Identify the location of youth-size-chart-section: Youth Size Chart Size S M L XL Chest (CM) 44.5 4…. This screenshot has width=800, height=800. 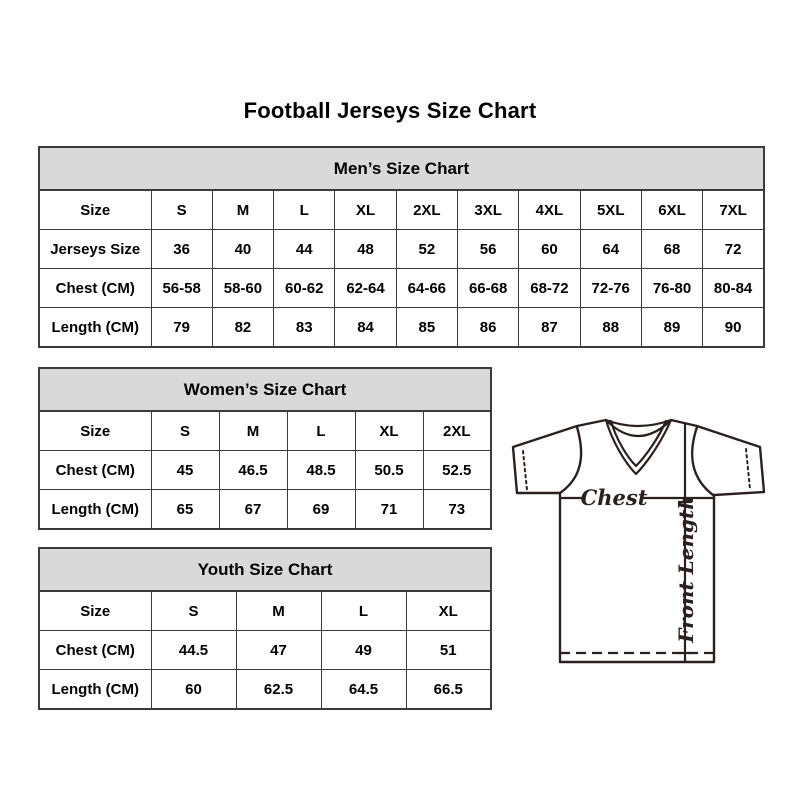
(265, 628).